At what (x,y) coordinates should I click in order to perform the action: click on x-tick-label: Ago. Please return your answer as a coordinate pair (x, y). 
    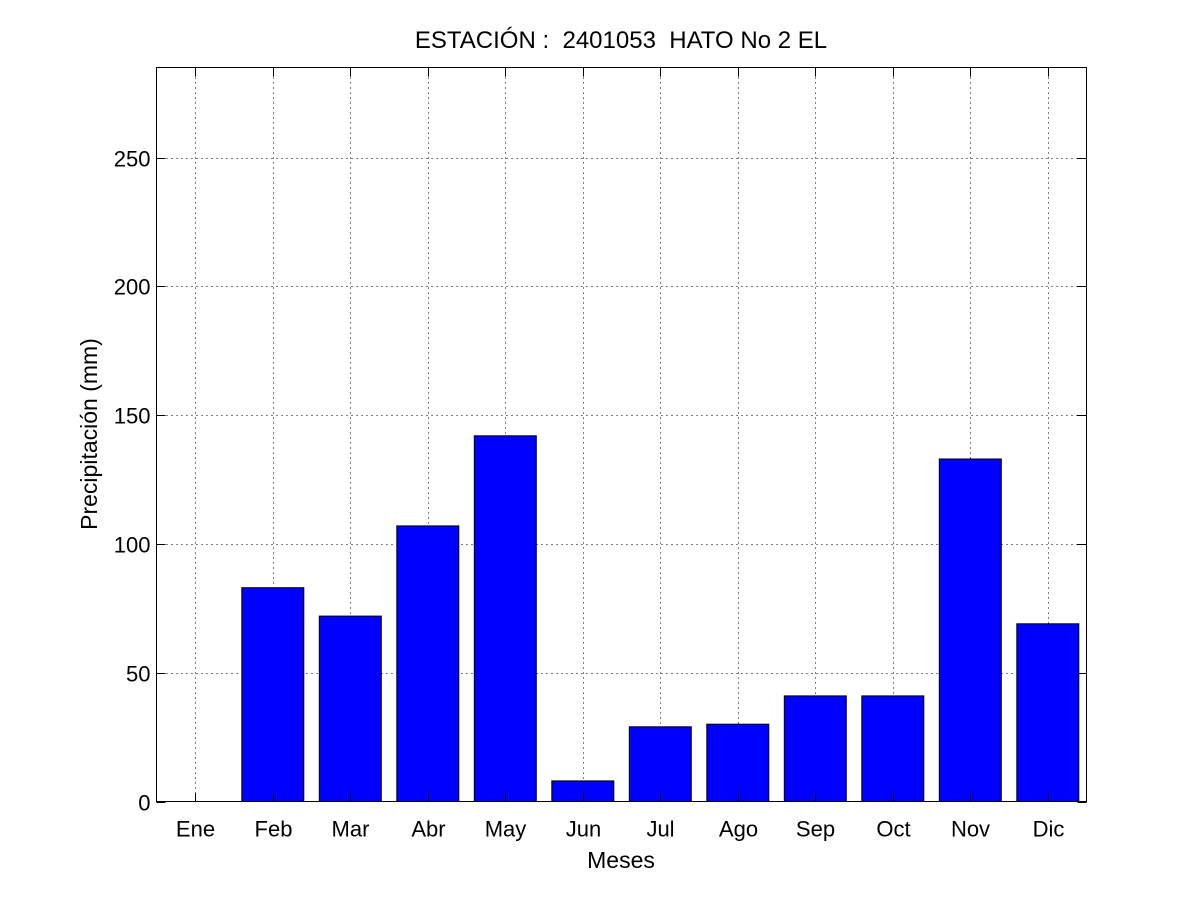
    Looking at the image, I should click on (738, 829).